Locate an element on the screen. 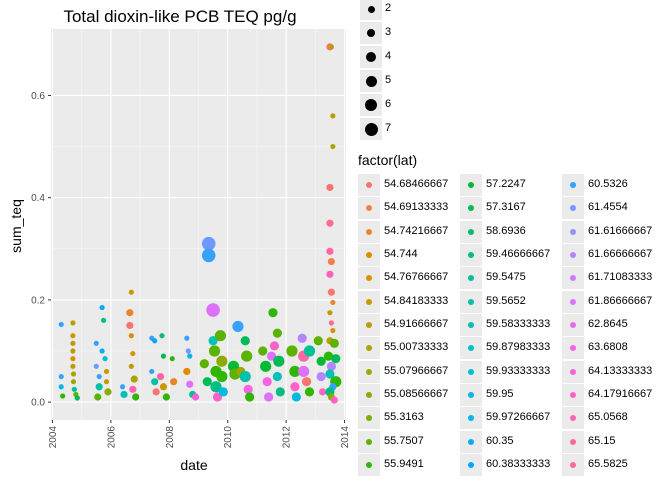 The image size is (672, 480). color-legend-item: 63.6808 is located at coordinates (612, 348).